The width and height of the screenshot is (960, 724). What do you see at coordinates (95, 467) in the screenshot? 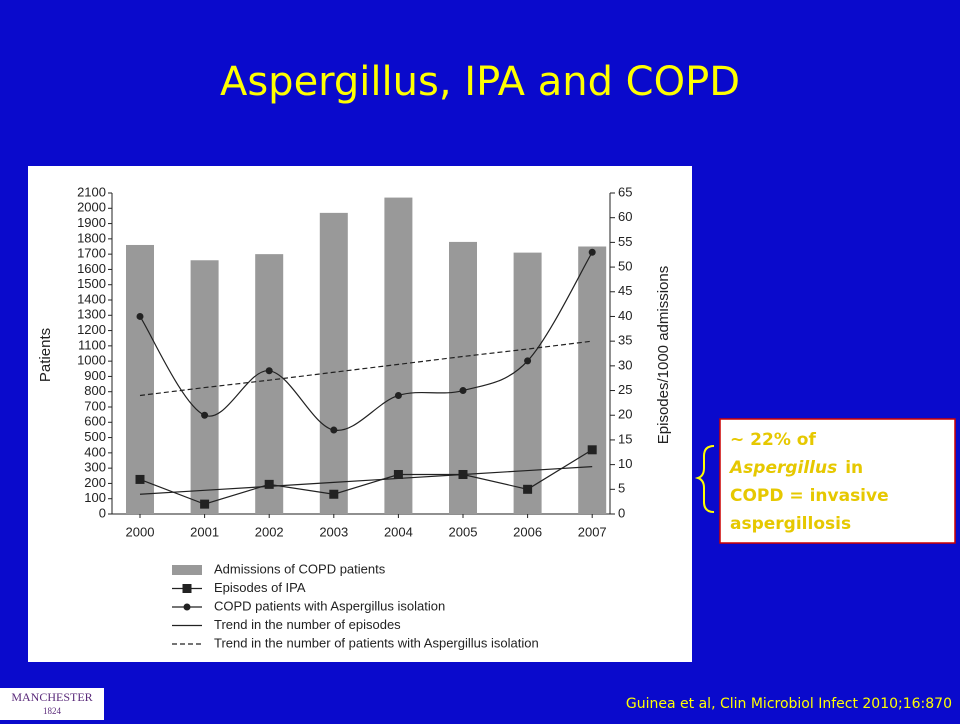
I see `y-tick-label: 300` at bounding box center [95, 467].